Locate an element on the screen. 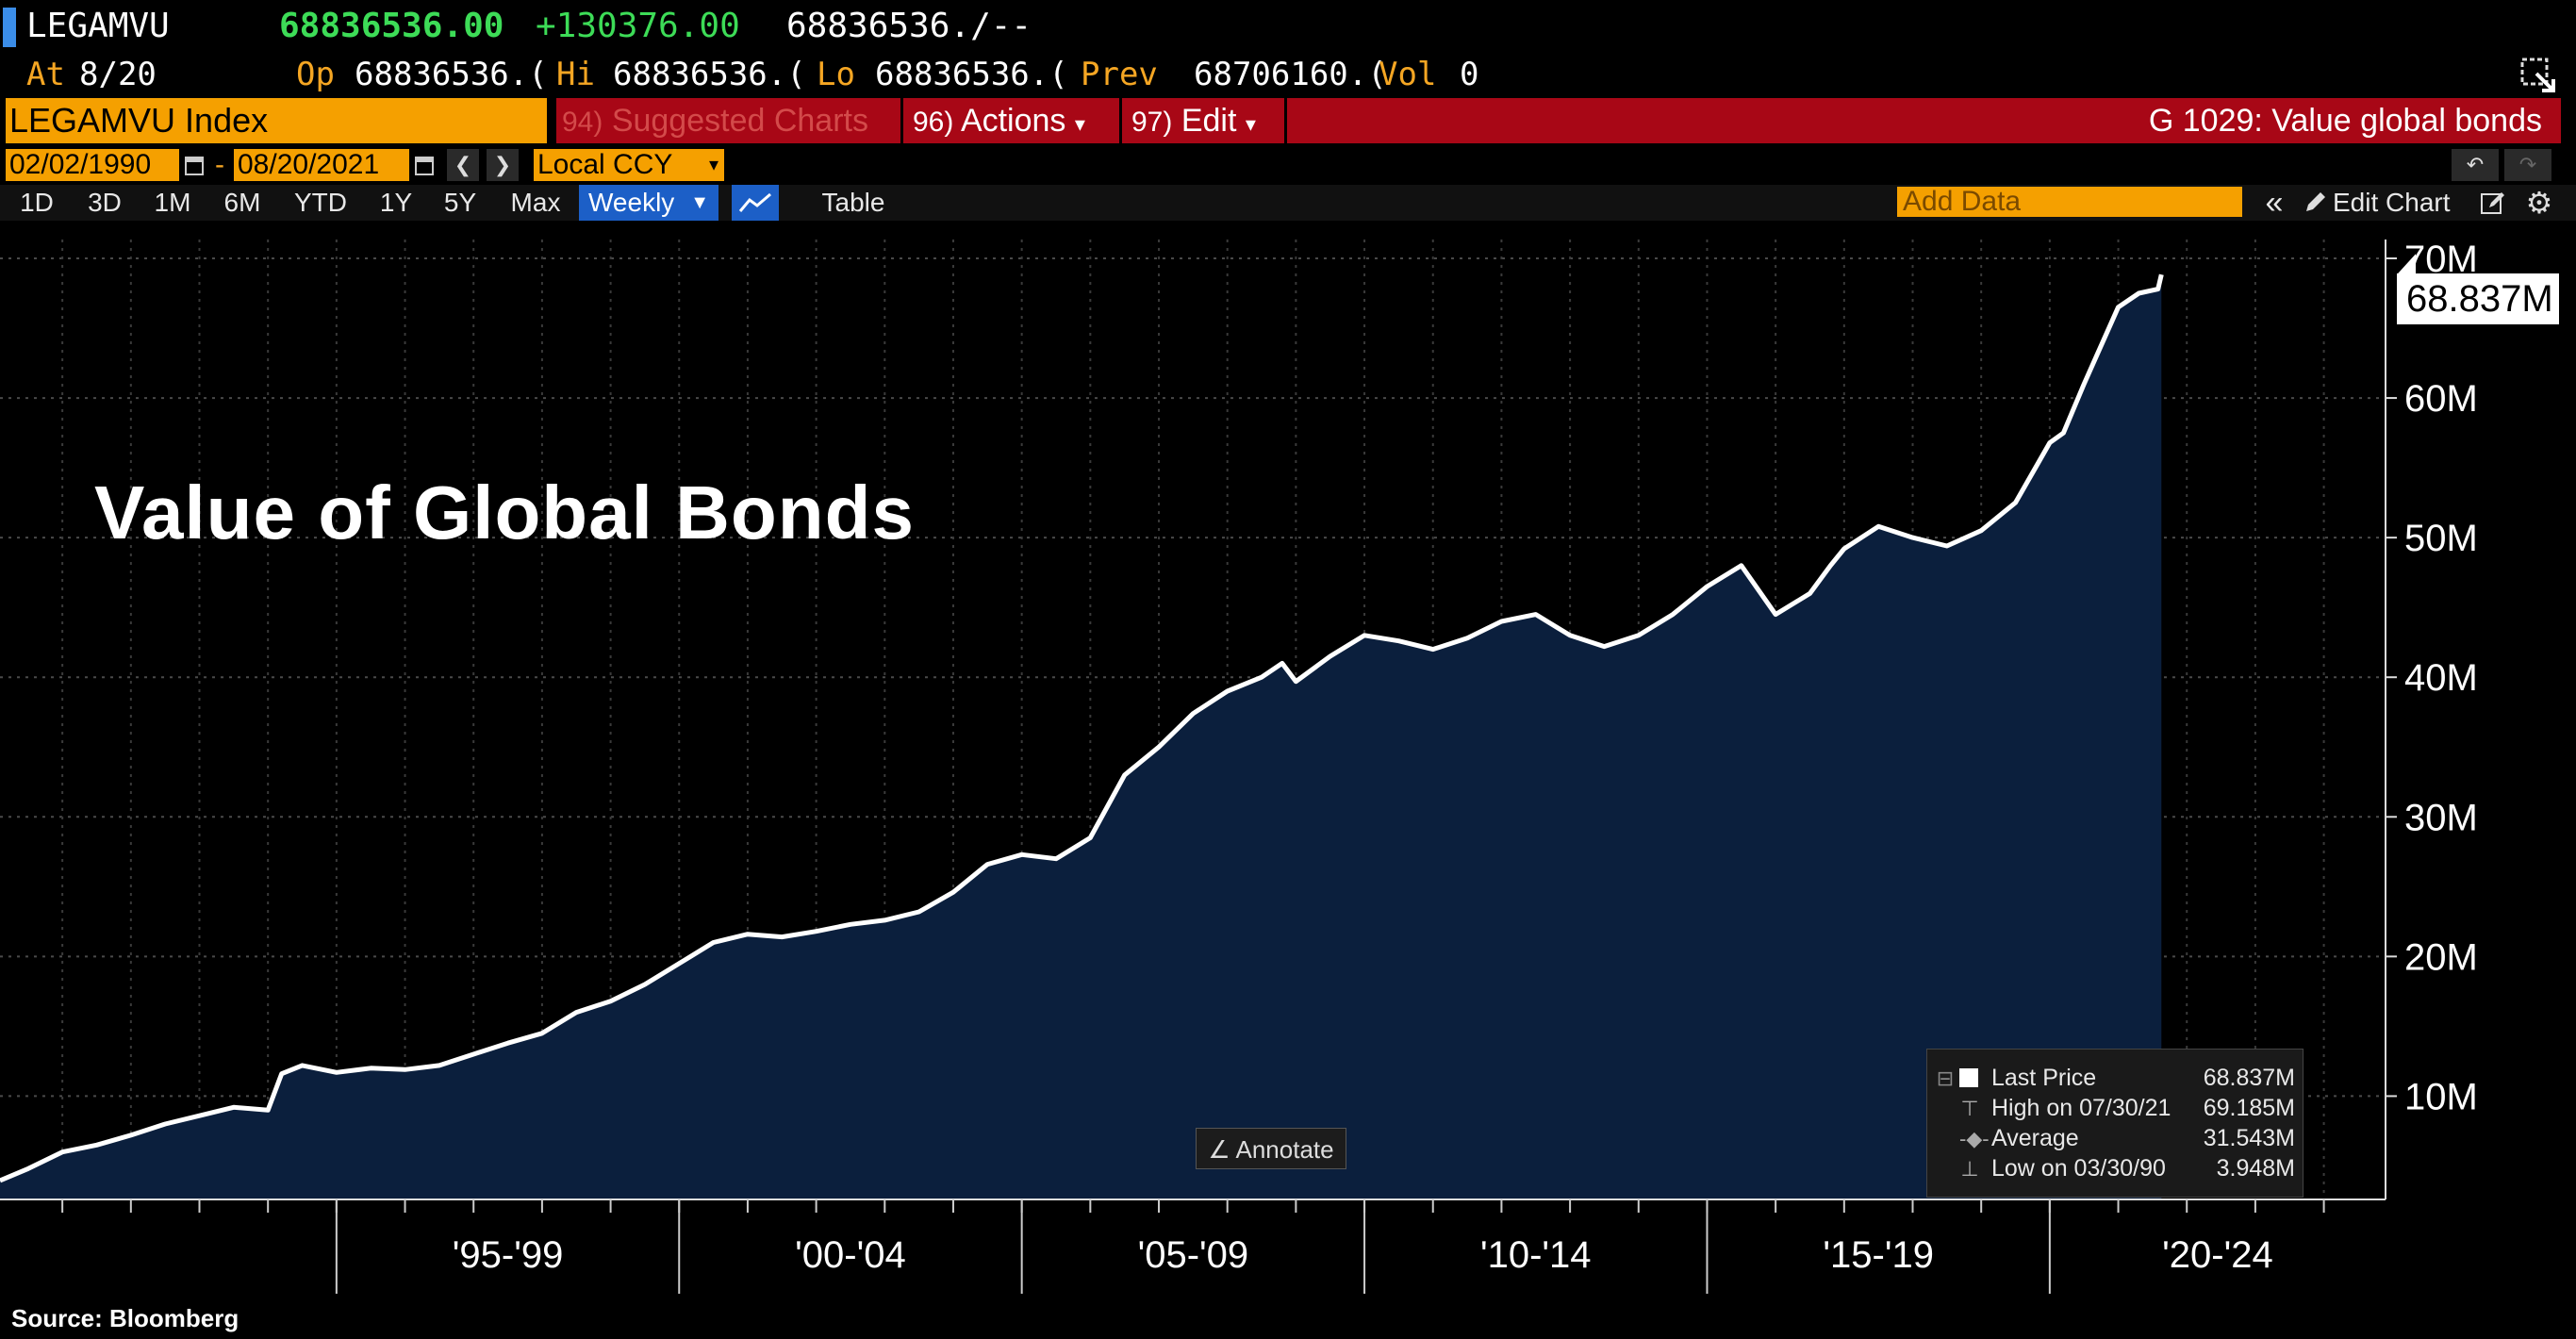 Image resolution: width=2576 pixels, height=1339 pixels. scroll-left-button: ❮ is located at coordinates (463, 165).